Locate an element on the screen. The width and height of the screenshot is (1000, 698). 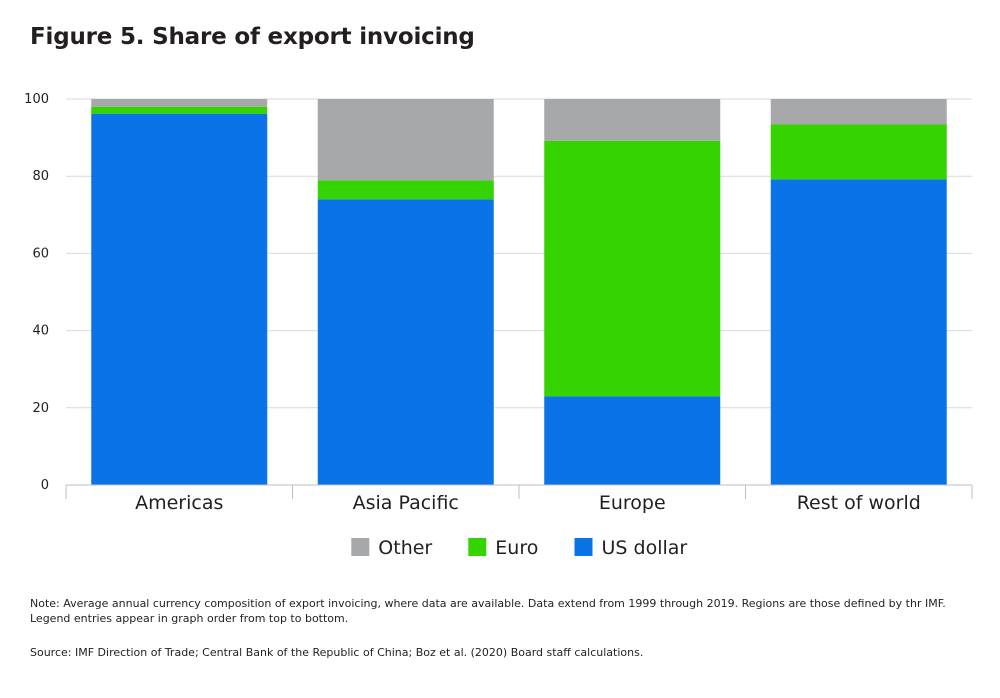
y-tick-label: 100 is located at coordinates (36, 99).